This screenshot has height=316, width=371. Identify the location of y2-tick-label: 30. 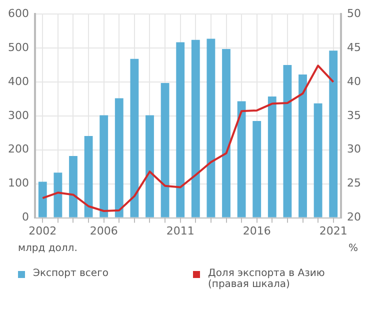
(354, 149).